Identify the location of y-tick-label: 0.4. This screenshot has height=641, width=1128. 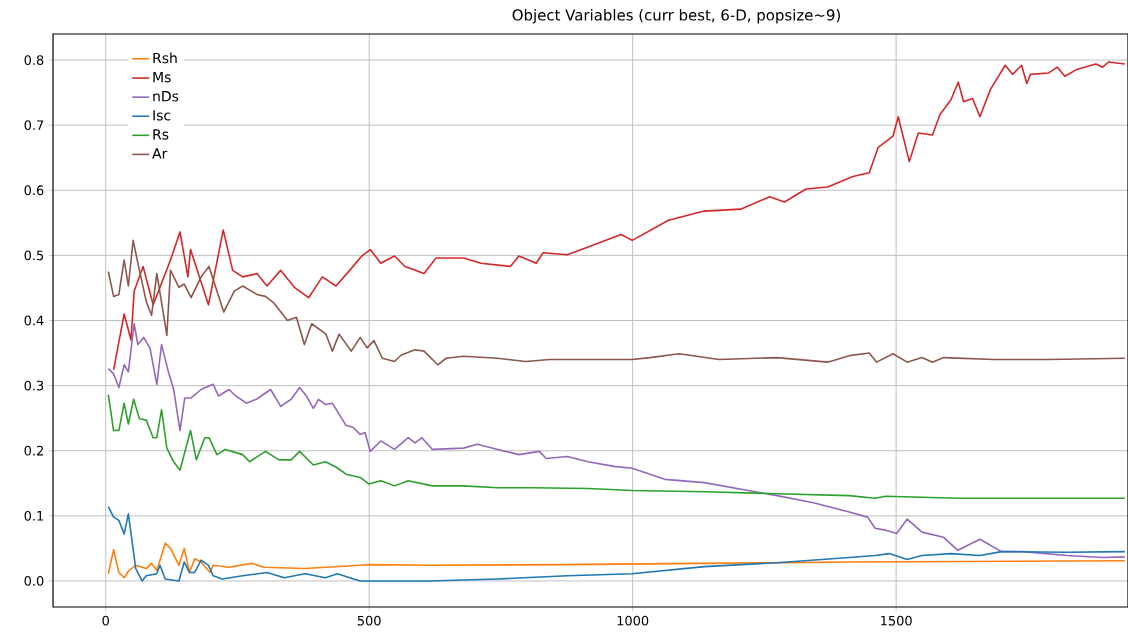
(34, 320).